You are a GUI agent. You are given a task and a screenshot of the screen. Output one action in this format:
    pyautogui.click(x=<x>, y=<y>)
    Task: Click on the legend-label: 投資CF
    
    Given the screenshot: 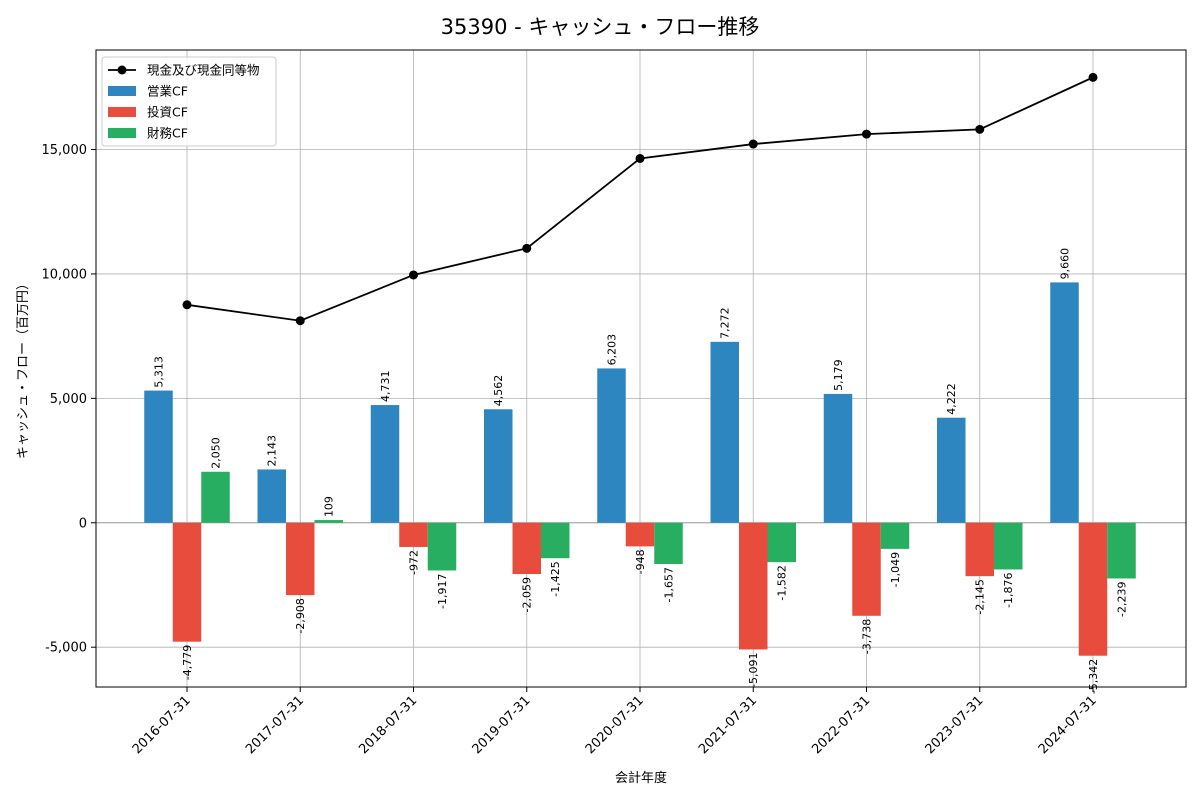 What is the action you would take?
    pyautogui.click(x=167, y=112)
    